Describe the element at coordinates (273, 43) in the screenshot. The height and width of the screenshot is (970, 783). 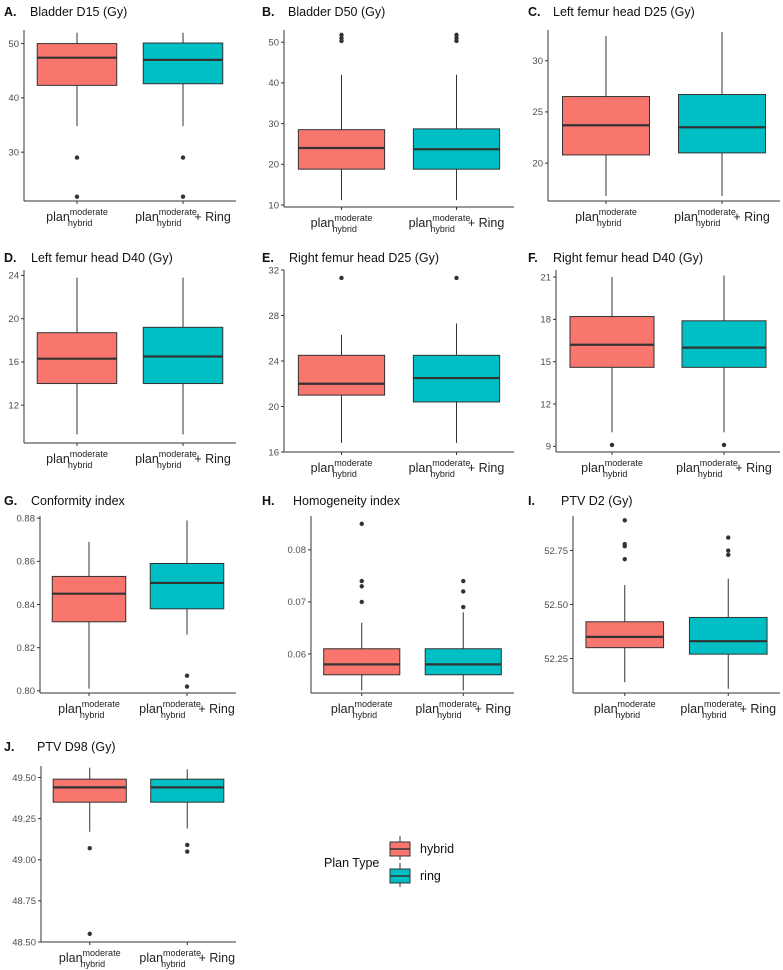
I see `y-tick-label-B-4: 50` at that location.